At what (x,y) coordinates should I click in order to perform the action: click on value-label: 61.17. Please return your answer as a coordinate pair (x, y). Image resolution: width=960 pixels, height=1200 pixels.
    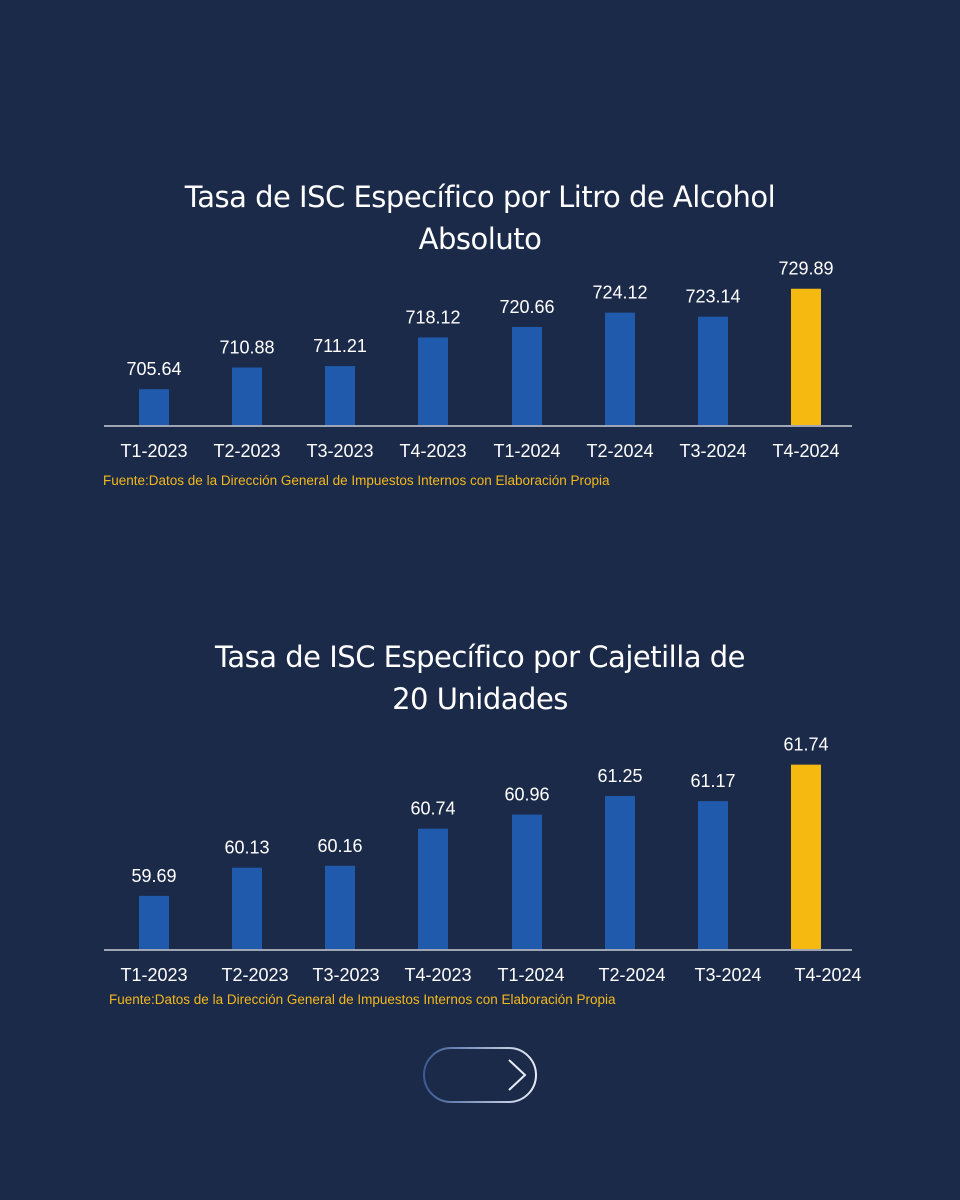
    Looking at the image, I should click on (712, 781).